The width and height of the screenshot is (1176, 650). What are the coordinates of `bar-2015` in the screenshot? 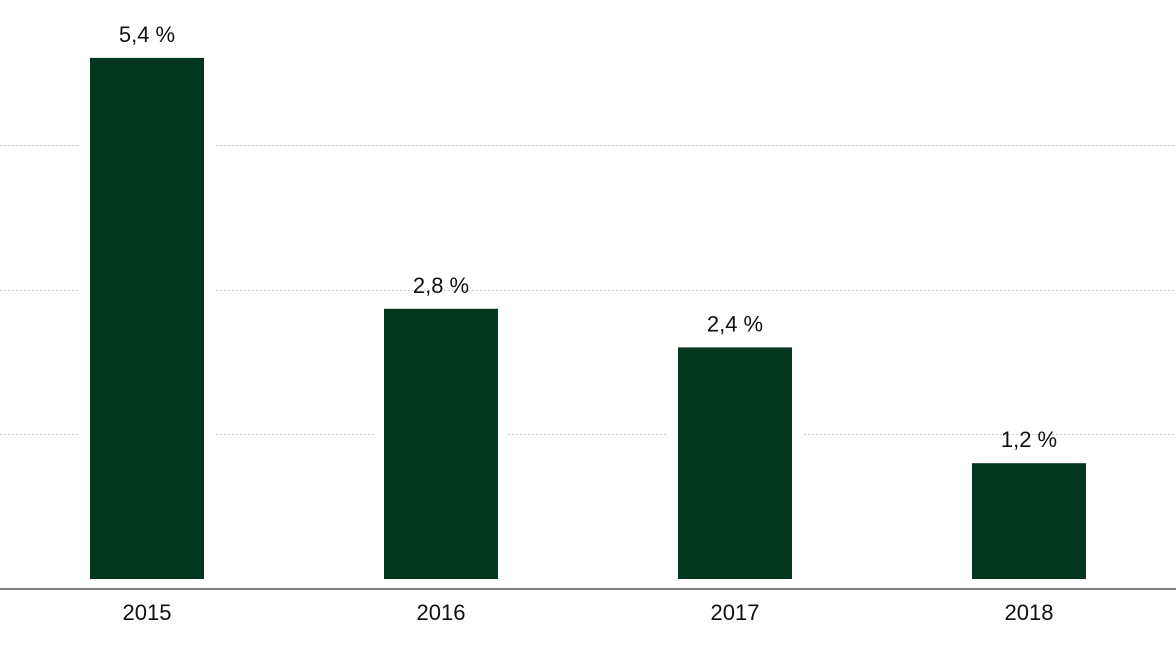 It's located at (147, 318).